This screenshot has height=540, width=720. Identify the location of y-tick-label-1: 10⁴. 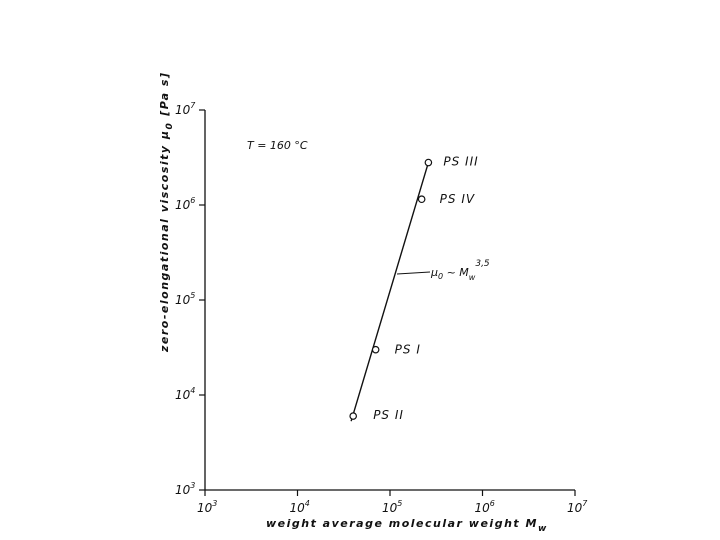
(185, 394).